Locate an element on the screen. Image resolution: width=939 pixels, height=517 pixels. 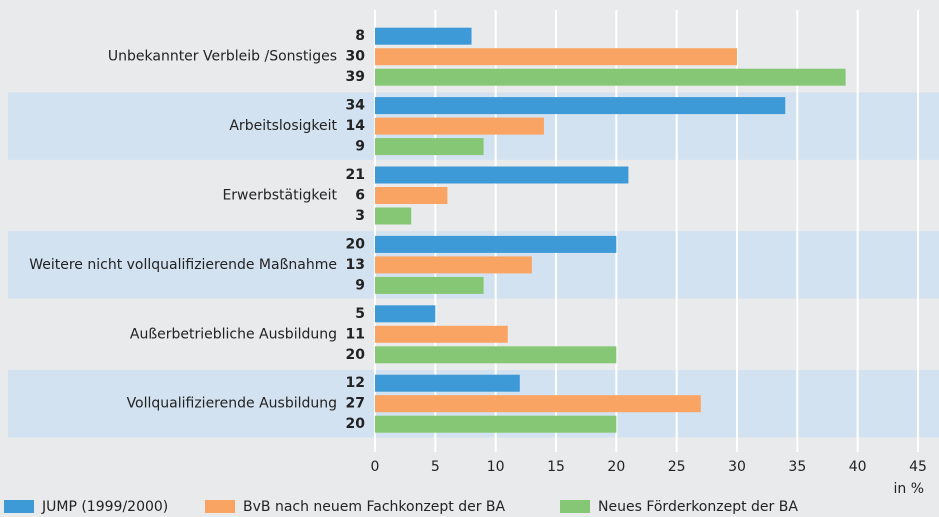
x-tick-label: 0 is located at coordinates (375, 467).